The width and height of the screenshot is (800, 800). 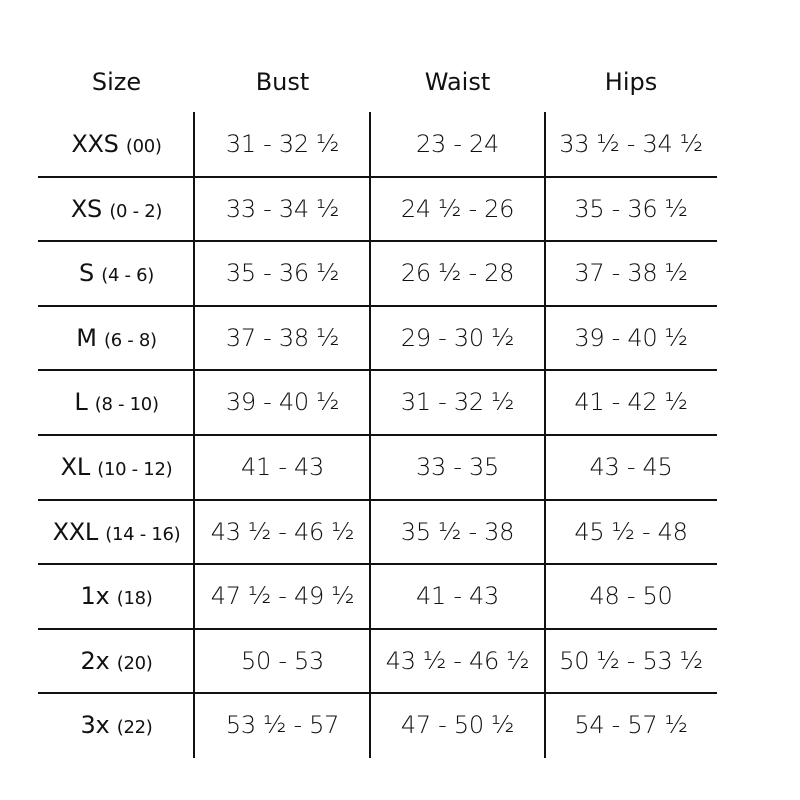 I want to click on size-range: (4 - 6), so click(x=128, y=276).